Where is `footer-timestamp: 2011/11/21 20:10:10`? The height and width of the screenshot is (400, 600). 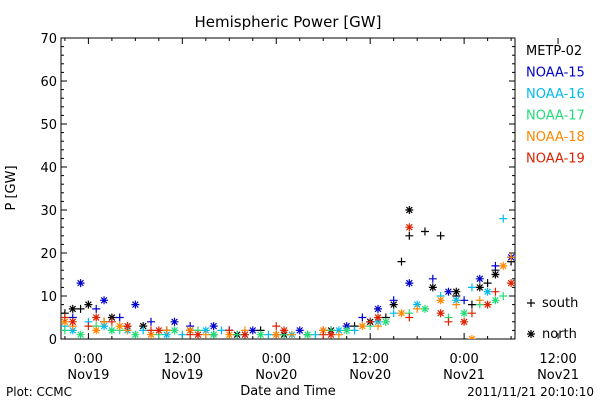
footer-timestamp: 2011/11/21 20:10:10 is located at coordinates (530, 392).